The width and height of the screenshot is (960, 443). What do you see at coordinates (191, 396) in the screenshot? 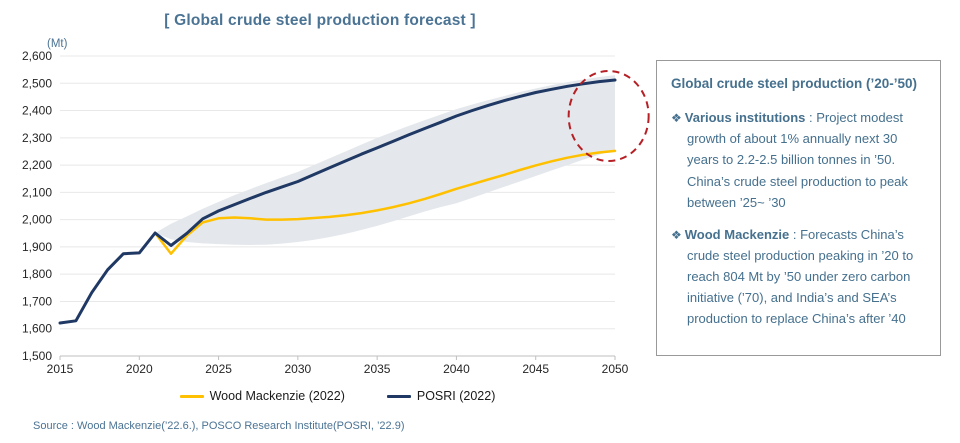
I see `legend-line-swatch-wood-mackenzie` at bounding box center [191, 396].